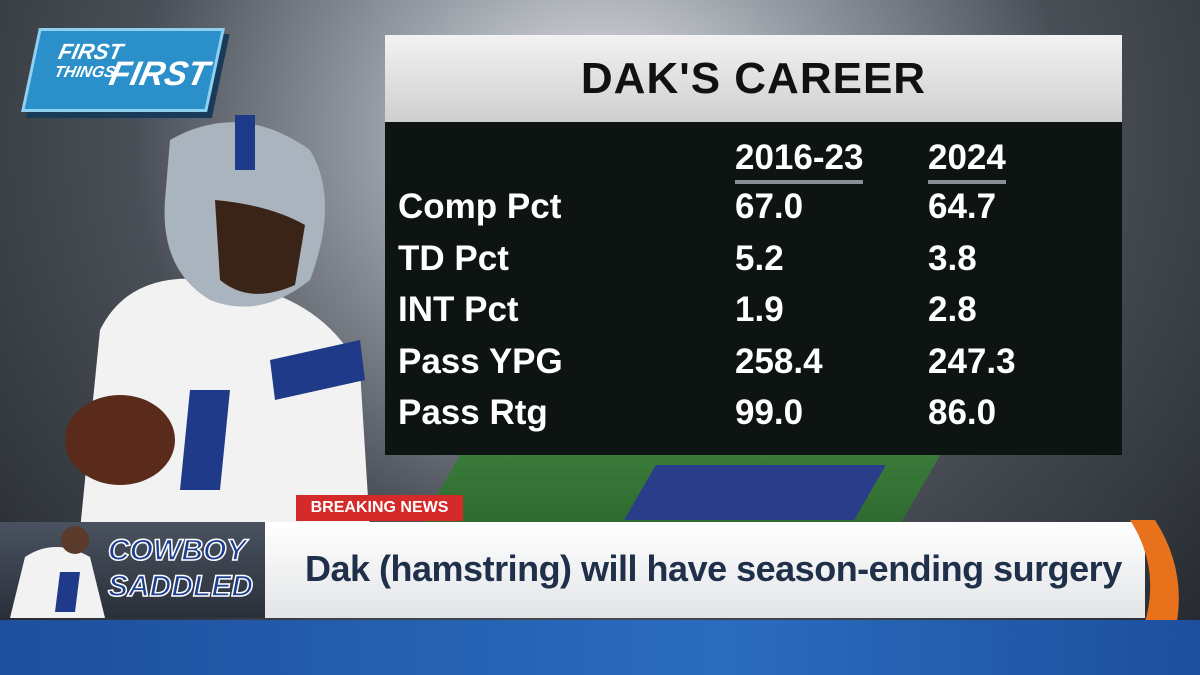 The image size is (1200, 675). Describe the element at coordinates (84, 72) in the screenshot. I see `logo-text: THINGS` at that location.